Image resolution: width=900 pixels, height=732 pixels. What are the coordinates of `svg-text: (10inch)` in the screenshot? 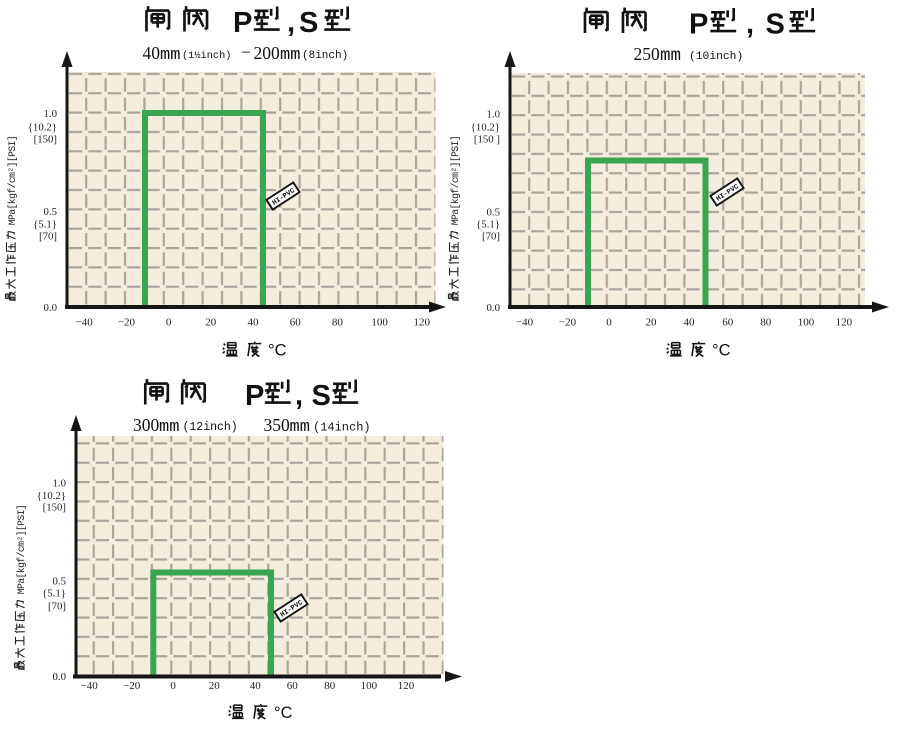 It's located at (716, 57).